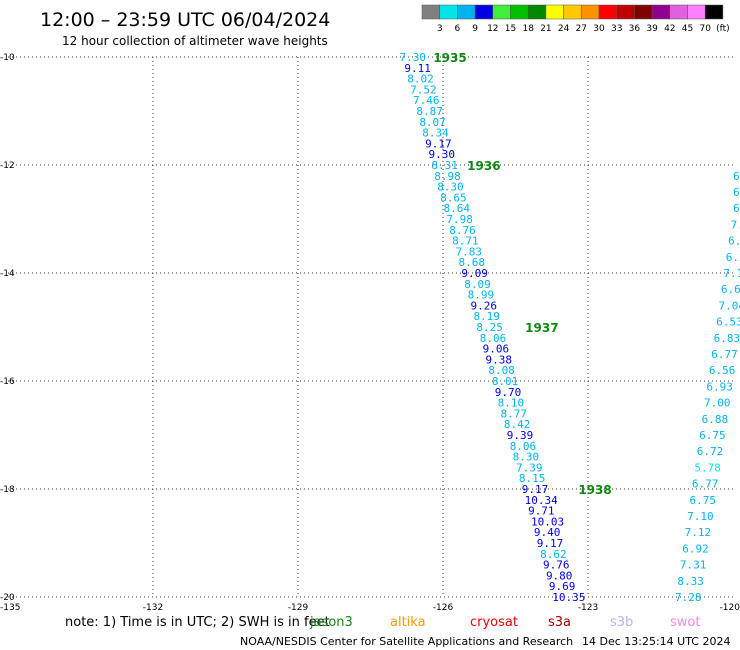 The image size is (740, 650). What do you see at coordinates (729, 305) in the screenshot?
I see `swh-value: 7.04` at bounding box center [729, 305].